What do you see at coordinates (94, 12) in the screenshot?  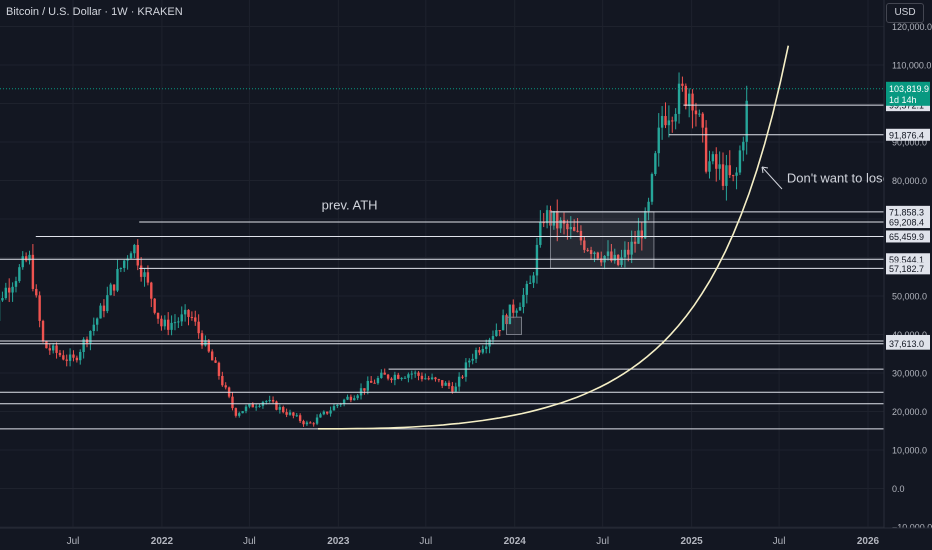 I see `chart-title: Bitcoin / U.S. Dollar · 1W · KRAKEN` at bounding box center [94, 12].